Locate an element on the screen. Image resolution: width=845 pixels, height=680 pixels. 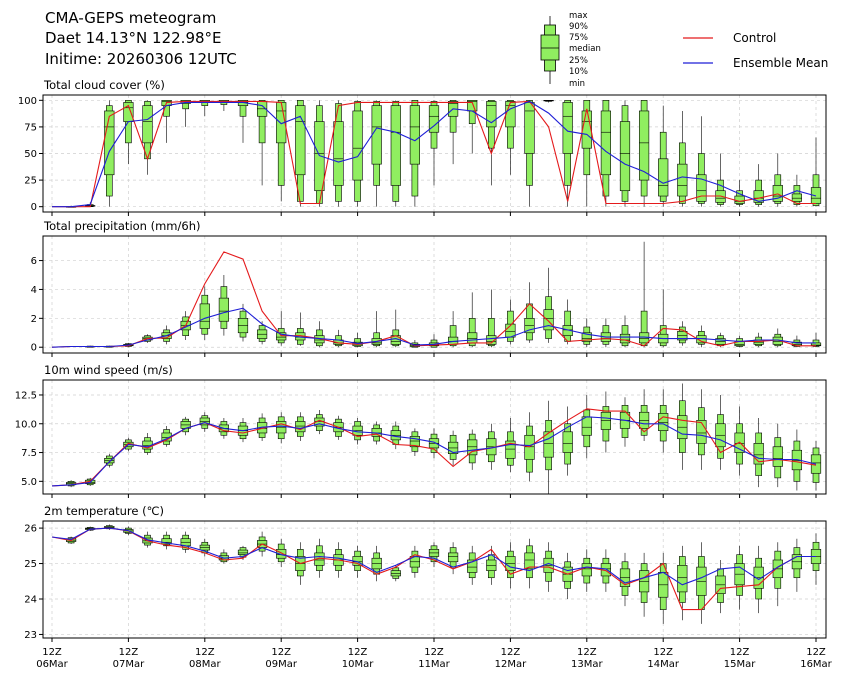
legend-inner-box is located at coordinates (550, 47).